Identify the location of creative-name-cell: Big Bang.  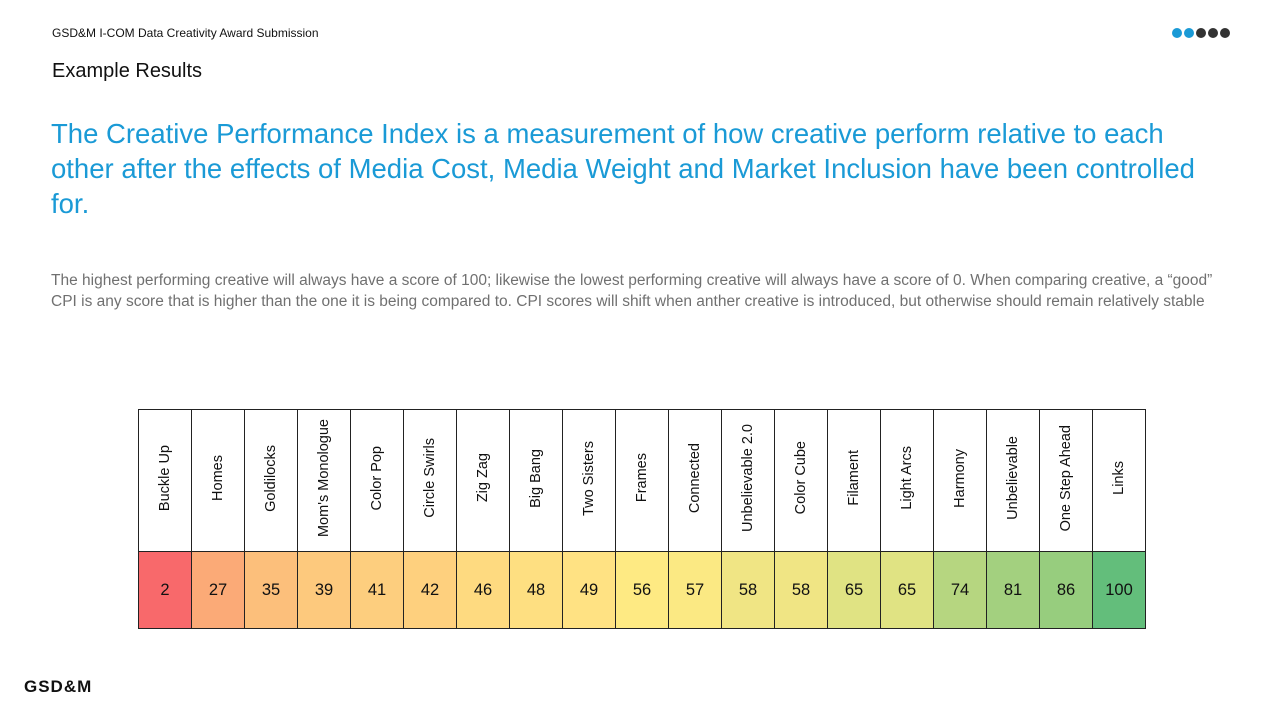
(536, 480).